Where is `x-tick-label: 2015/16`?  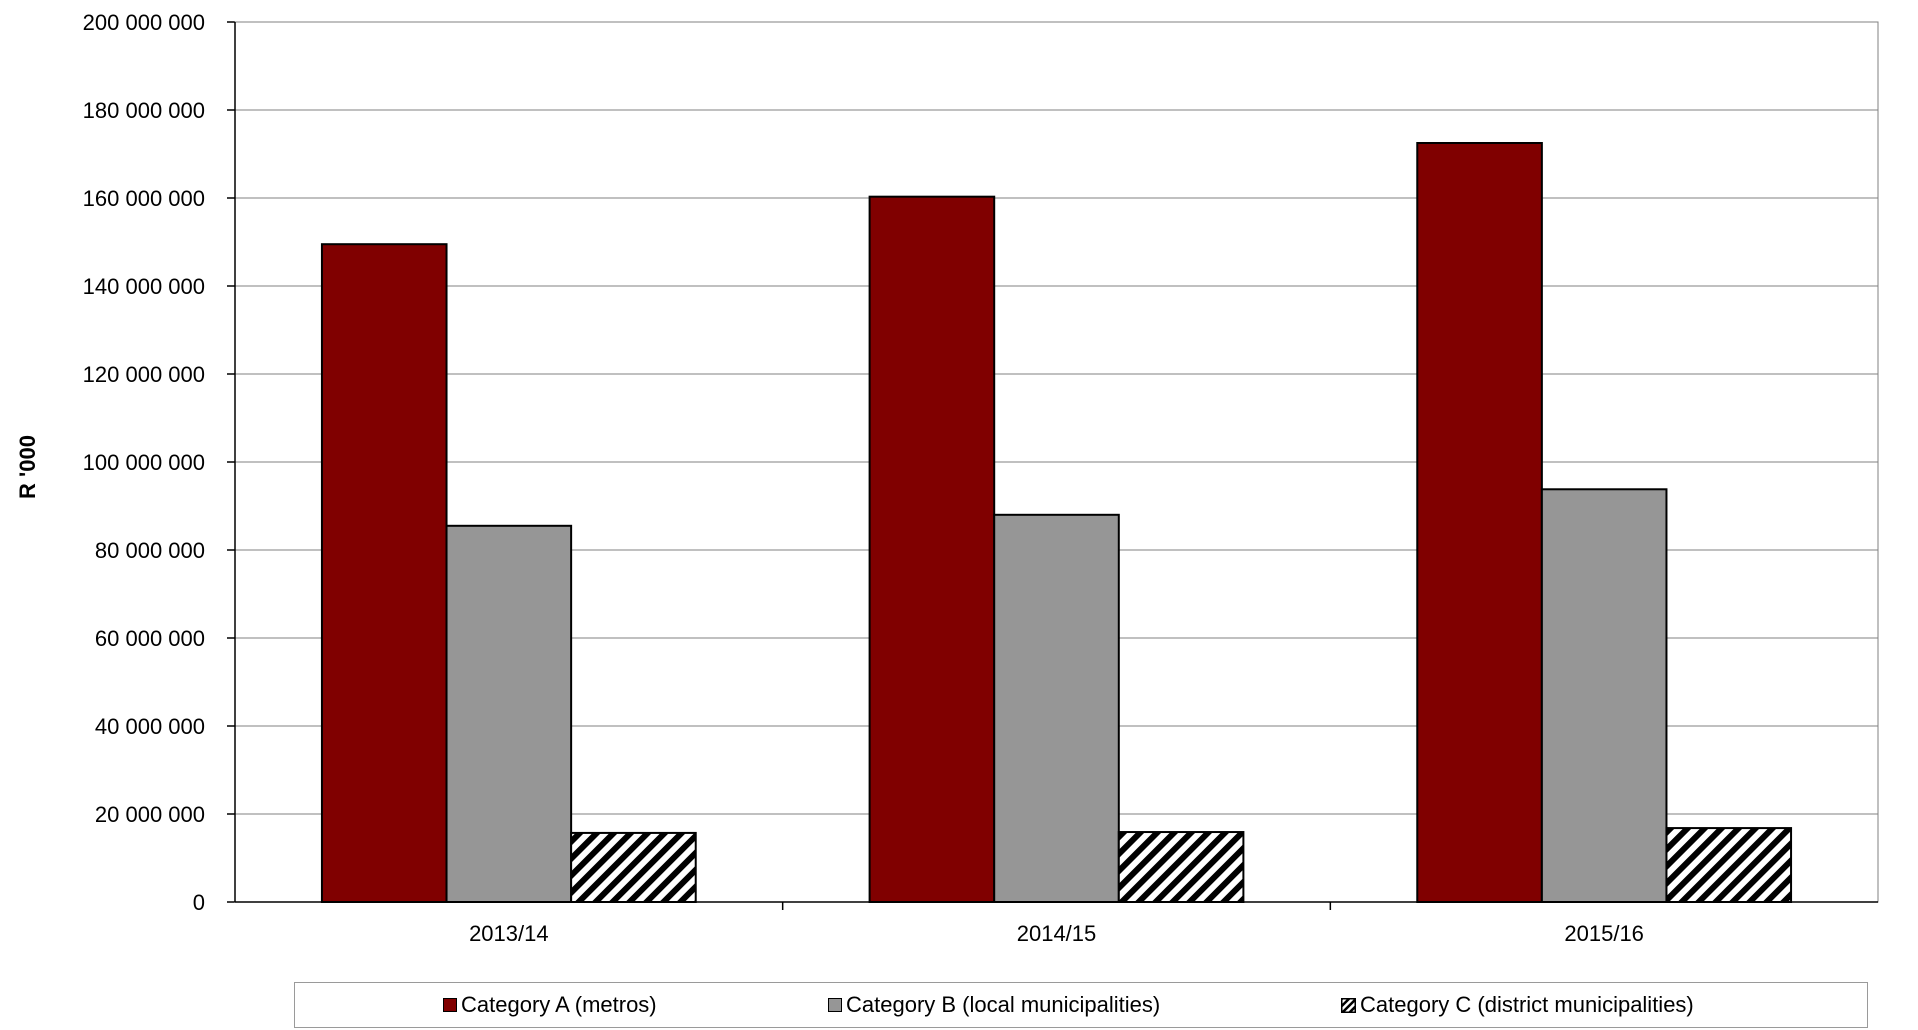 x-tick-label: 2015/16 is located at coordinates (1604, 933).